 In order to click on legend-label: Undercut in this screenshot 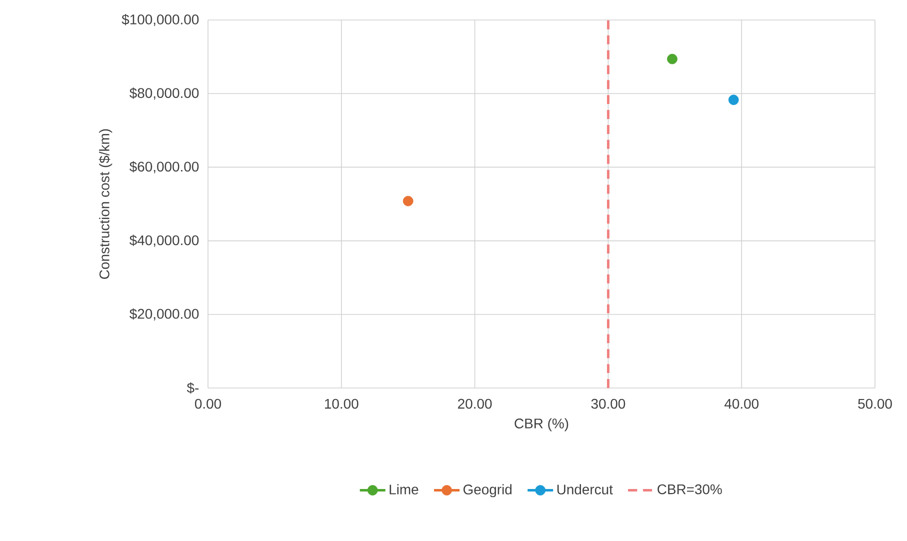, I will do `click(585, 489)`.